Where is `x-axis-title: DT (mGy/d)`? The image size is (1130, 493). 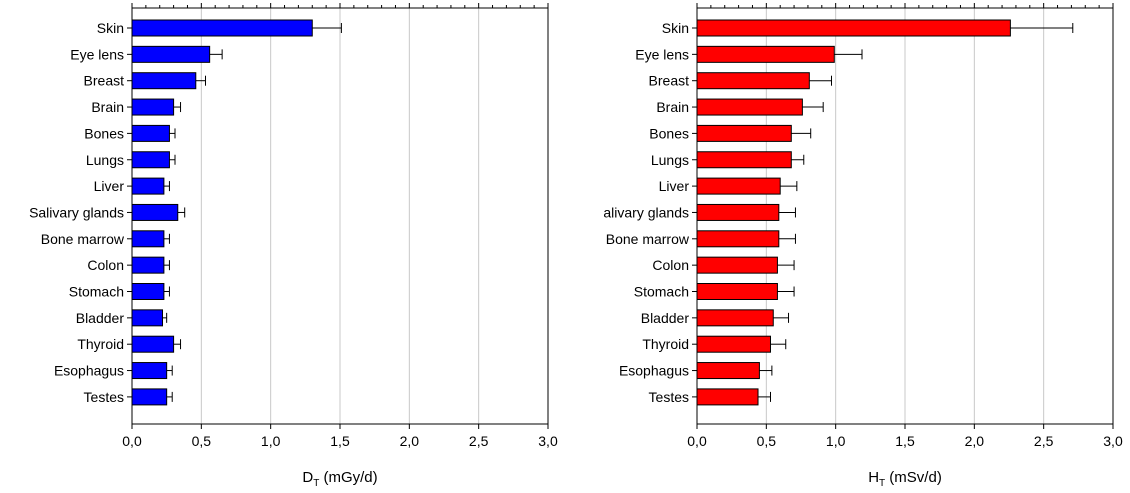 x-axis-title: DT (mGy/d) is located at coordinates (339, 479).